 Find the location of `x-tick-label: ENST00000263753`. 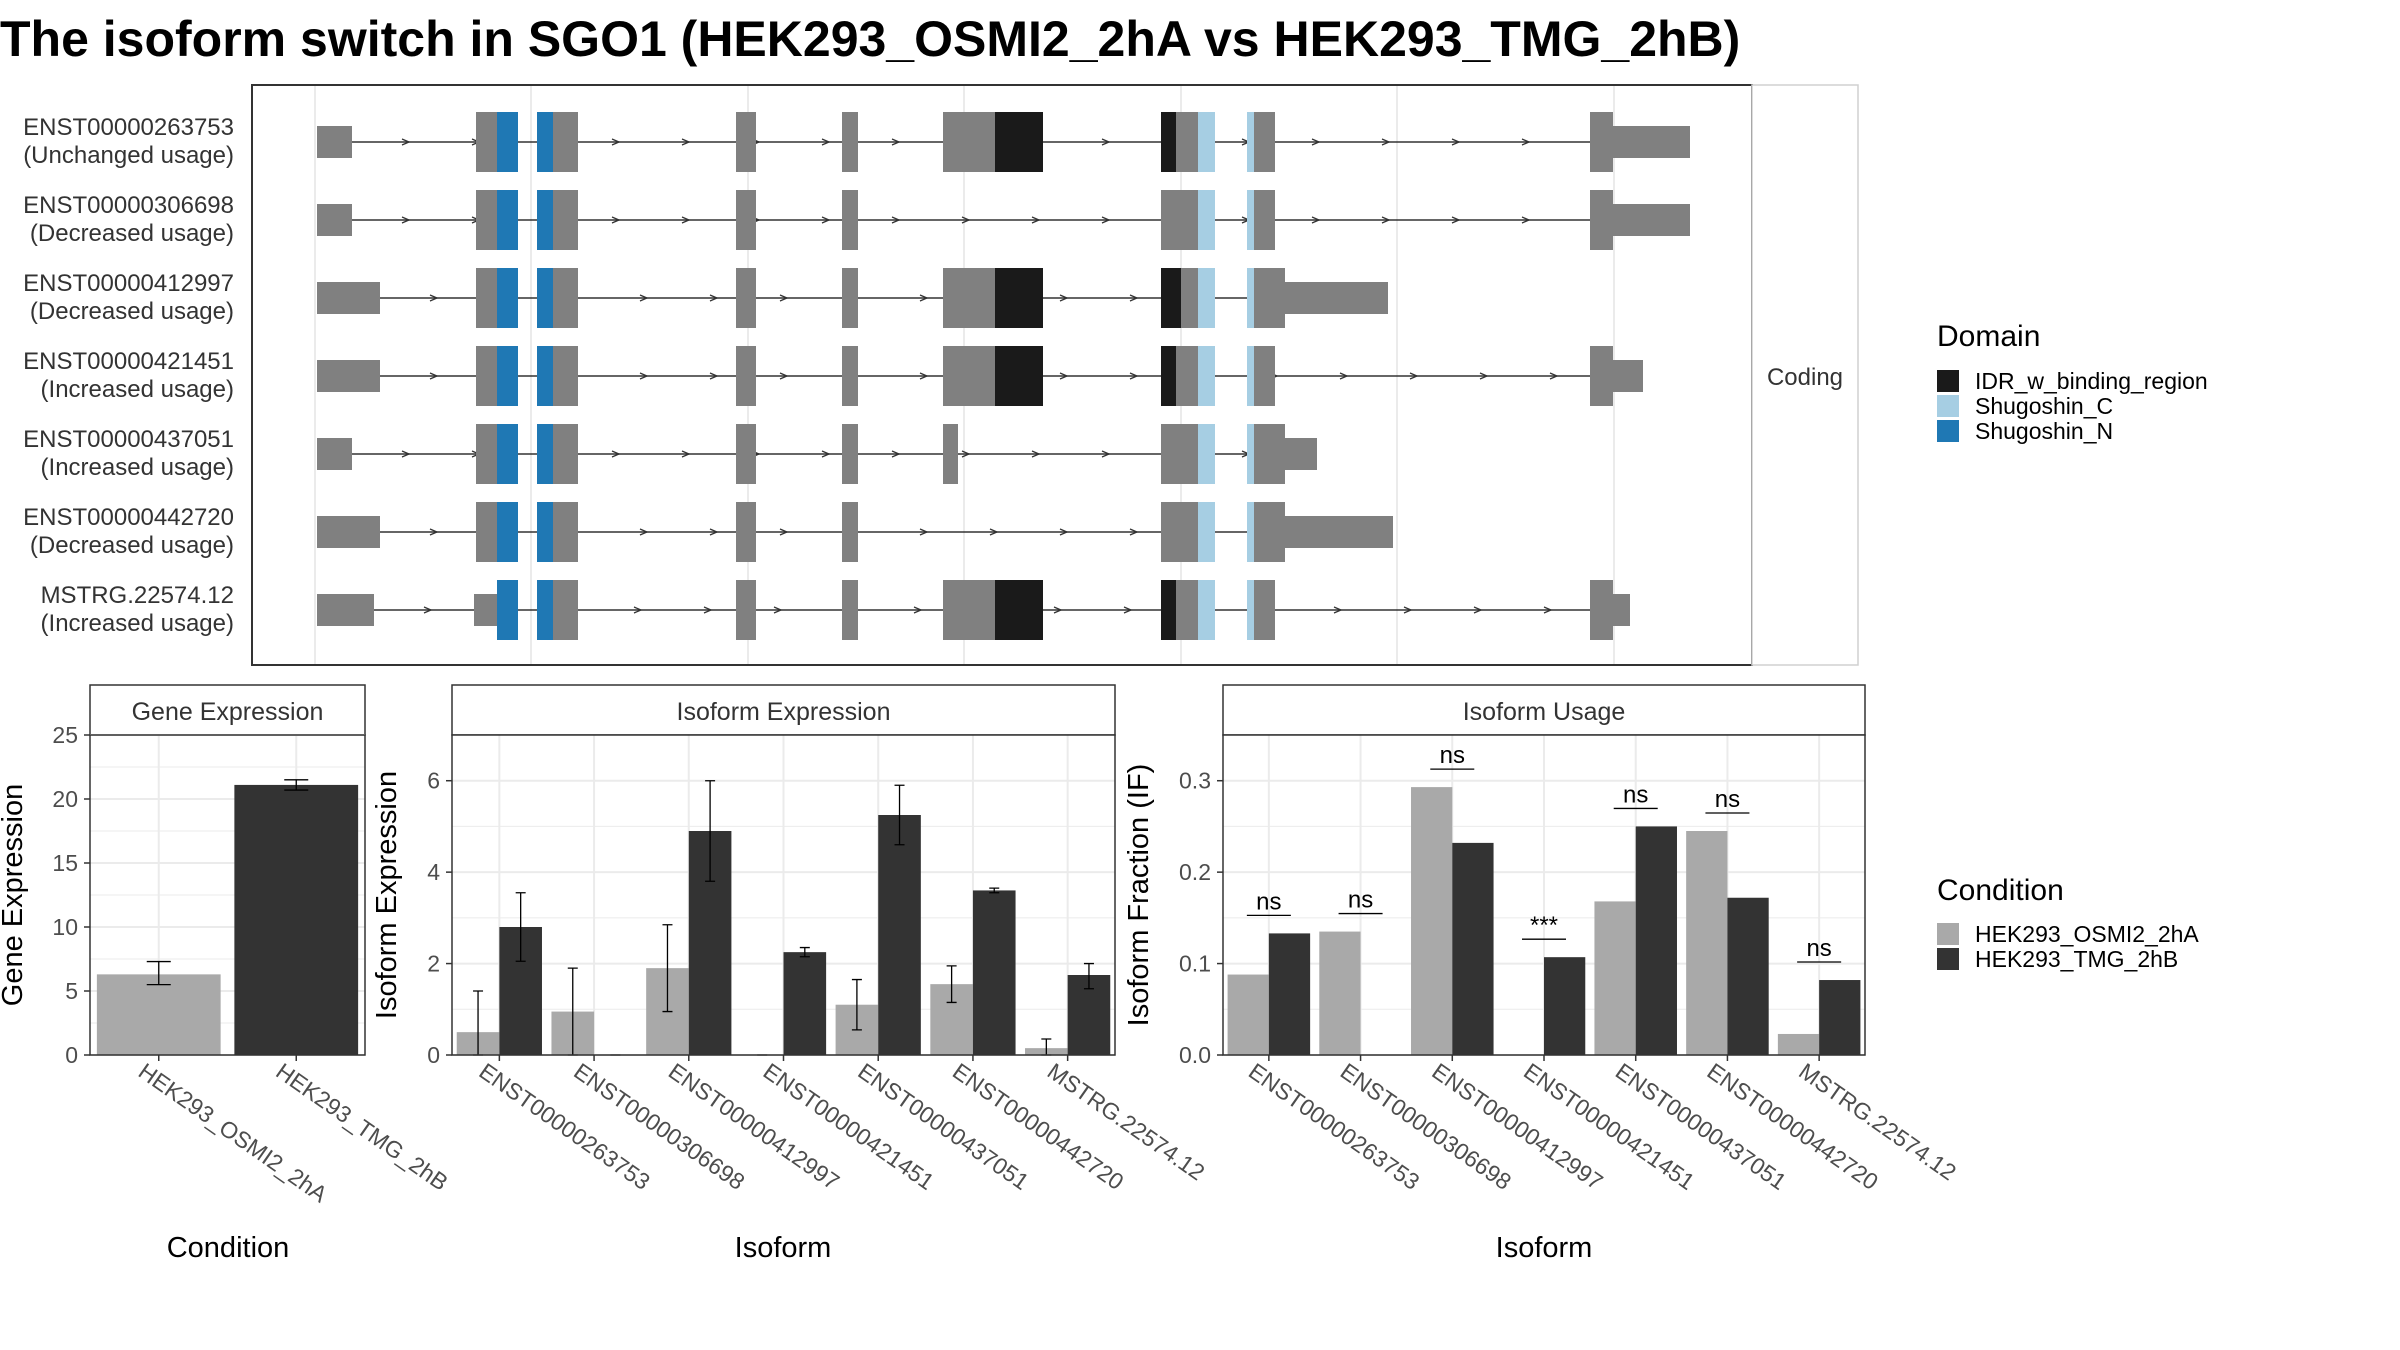

x-tick-label: ENST00000263753 is located at coordinates (1334, 1126).